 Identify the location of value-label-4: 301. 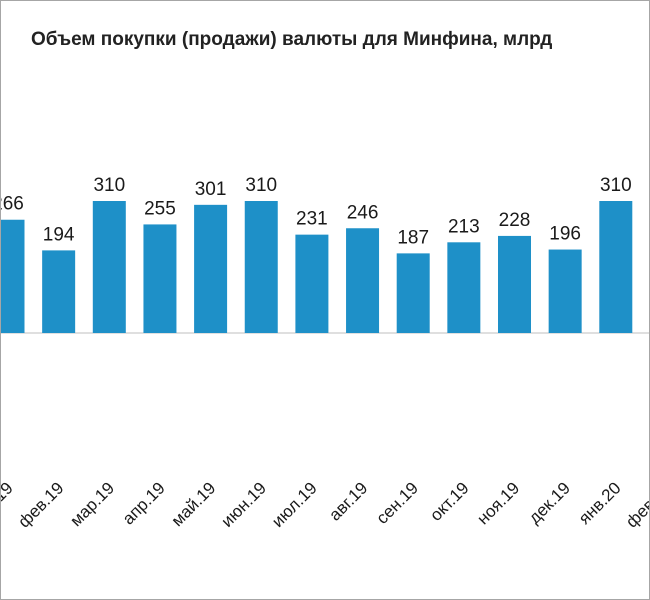
(211, 189).